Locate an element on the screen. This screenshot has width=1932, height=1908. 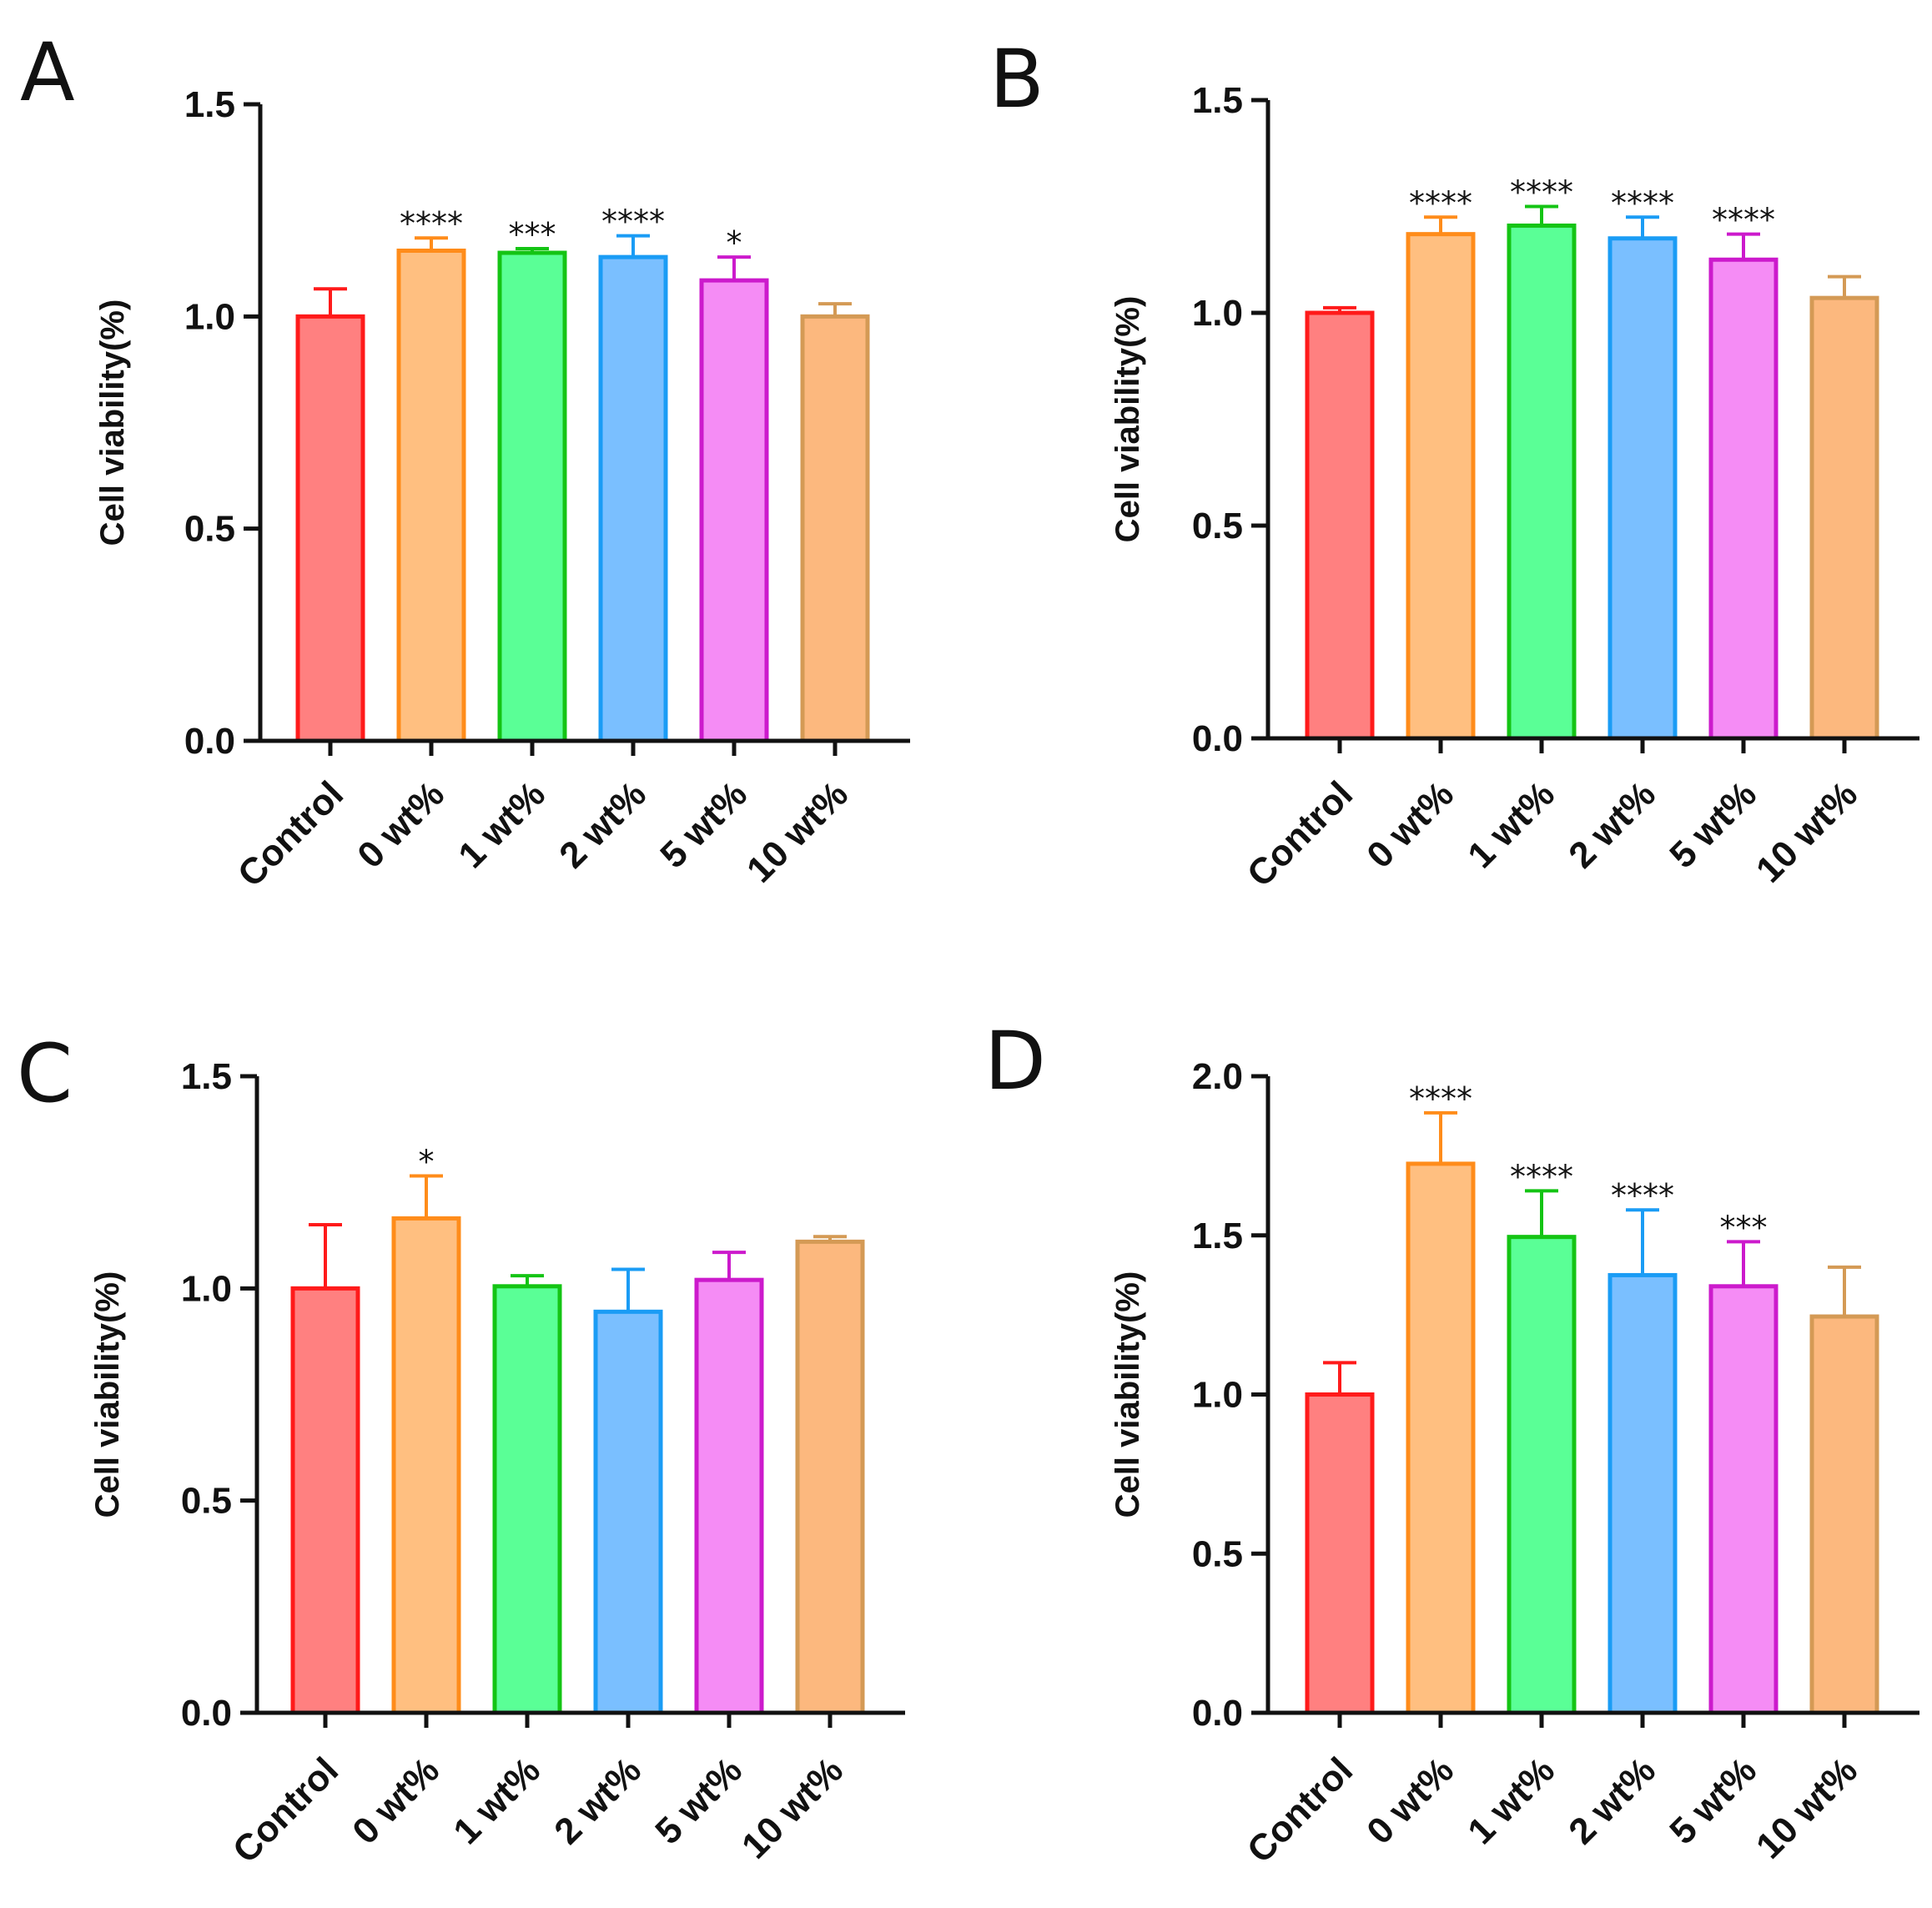
y-tick-label: 2.0 is located at coordinates (1217, 1076).